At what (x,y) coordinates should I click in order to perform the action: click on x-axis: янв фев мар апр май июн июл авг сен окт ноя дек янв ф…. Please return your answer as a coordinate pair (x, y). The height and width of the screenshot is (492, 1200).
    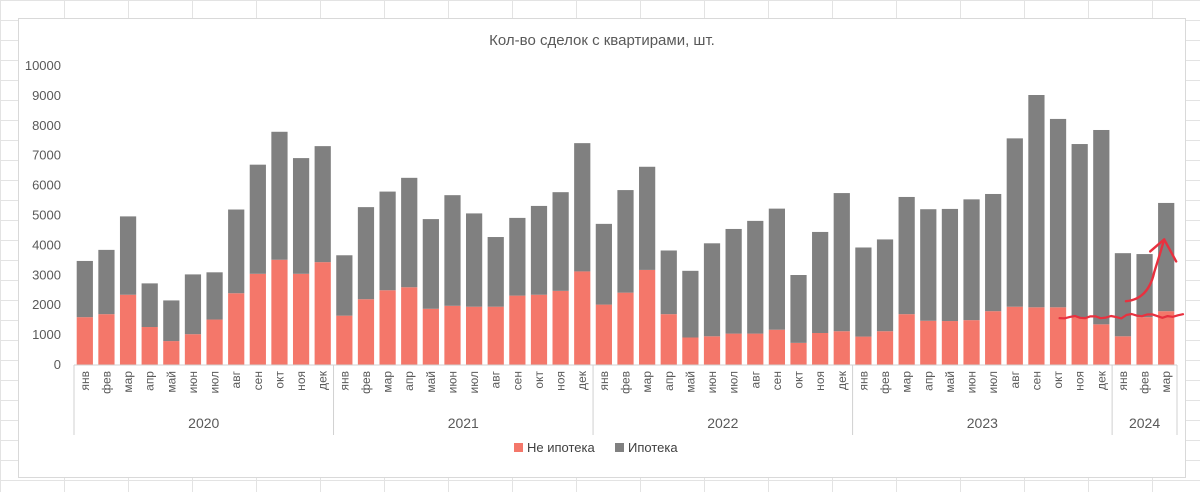
    Looking at the image, I should click on (625, 399).